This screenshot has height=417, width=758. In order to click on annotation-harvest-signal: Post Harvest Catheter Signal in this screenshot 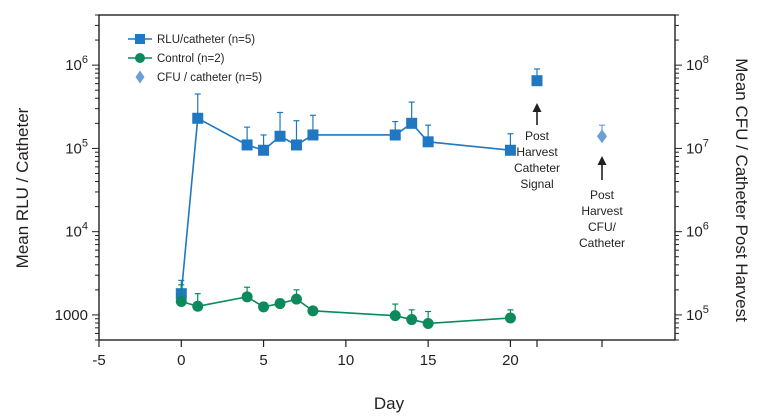, I will do `click(537, 147)`.